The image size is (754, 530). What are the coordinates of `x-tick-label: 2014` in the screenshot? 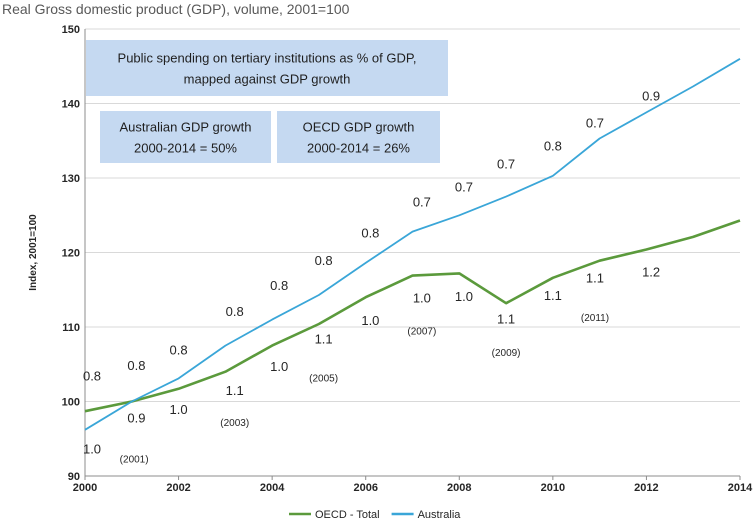 It's located at (740, 488).